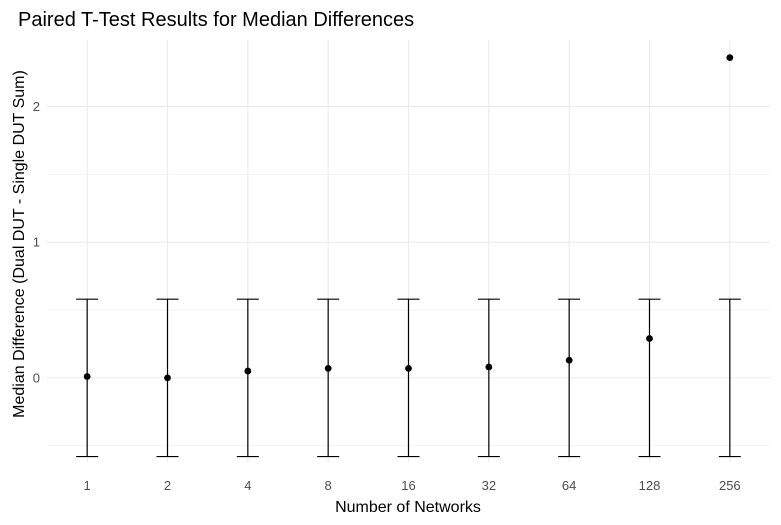 The width and height of the screenshot is (781, 525). I want to click on x-tick-label: 8, so click(328, 485).